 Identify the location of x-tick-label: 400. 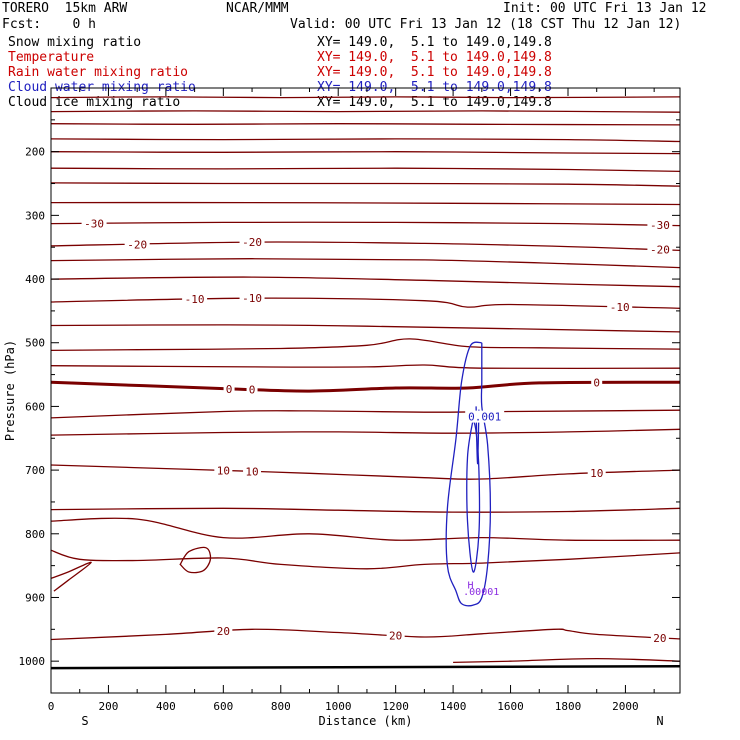
(166, 706).